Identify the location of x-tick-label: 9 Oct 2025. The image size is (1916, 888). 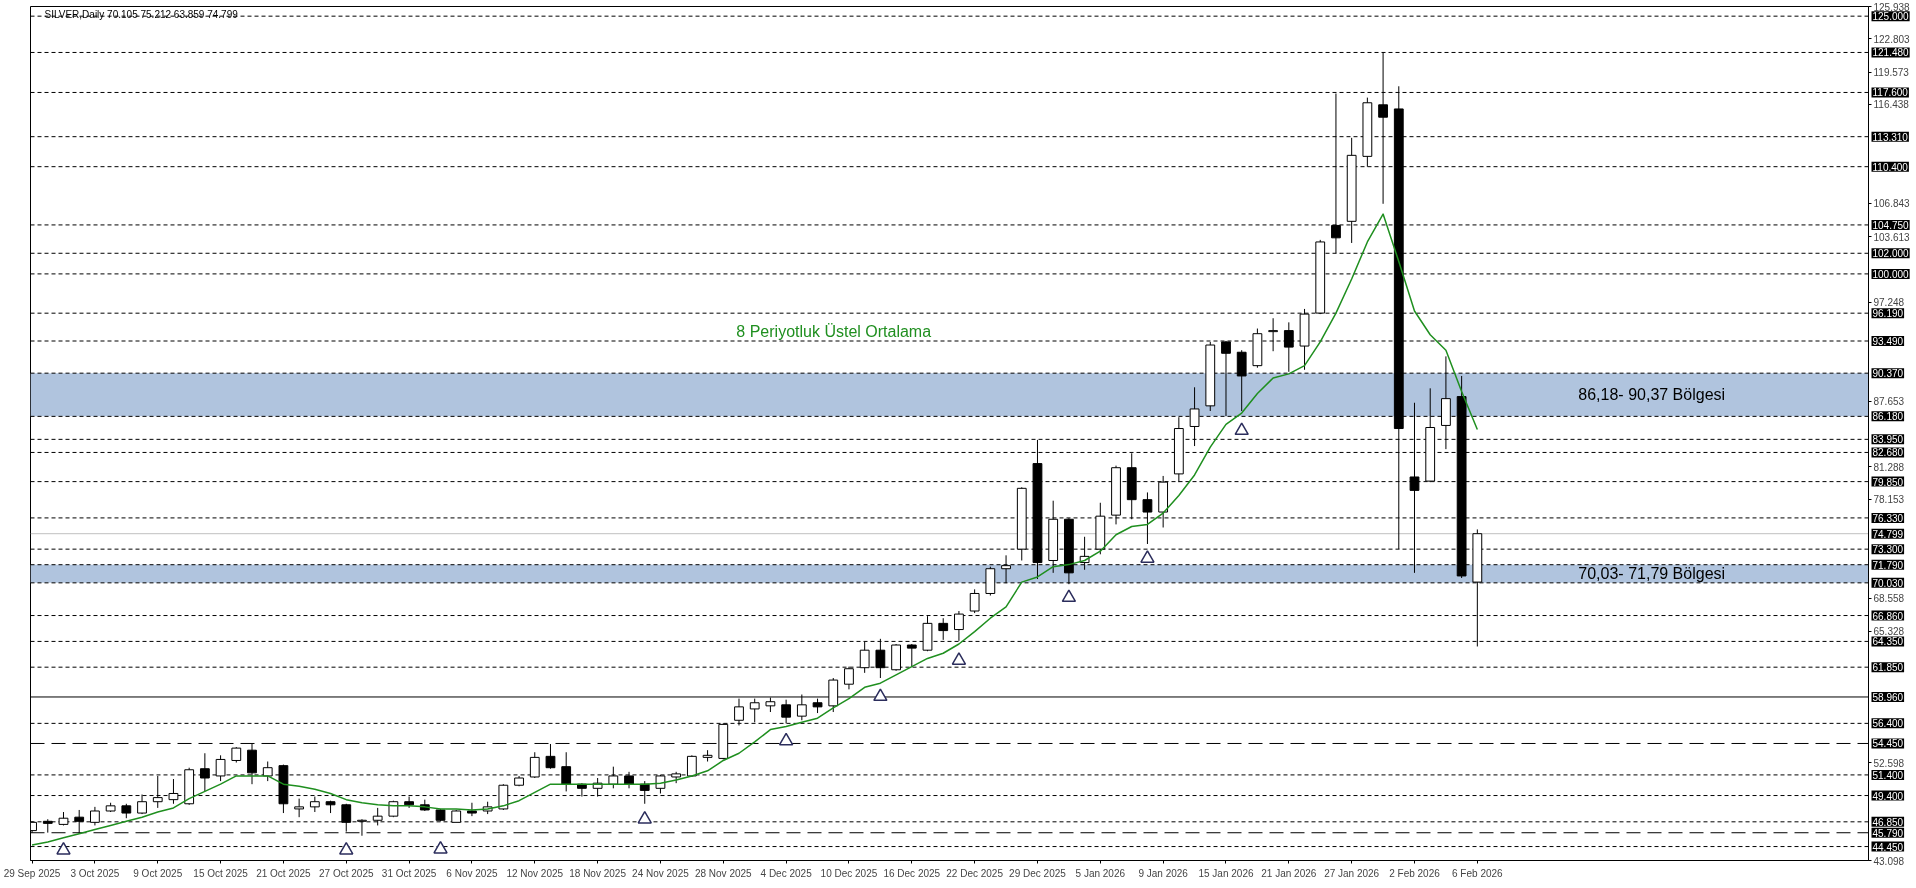
(158, 873).